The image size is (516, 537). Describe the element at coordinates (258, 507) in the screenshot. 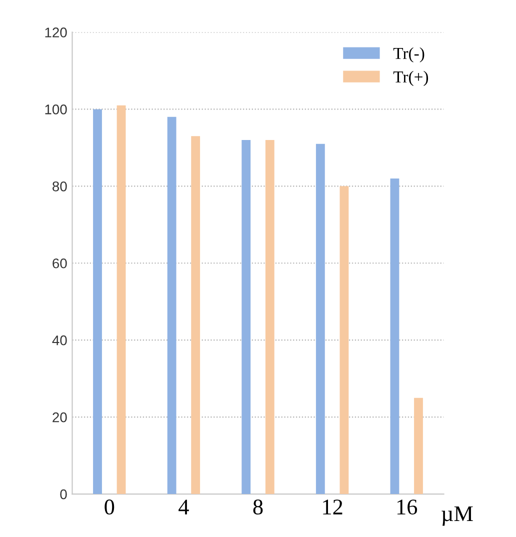

I see `x-tick-label: 8` at that location.